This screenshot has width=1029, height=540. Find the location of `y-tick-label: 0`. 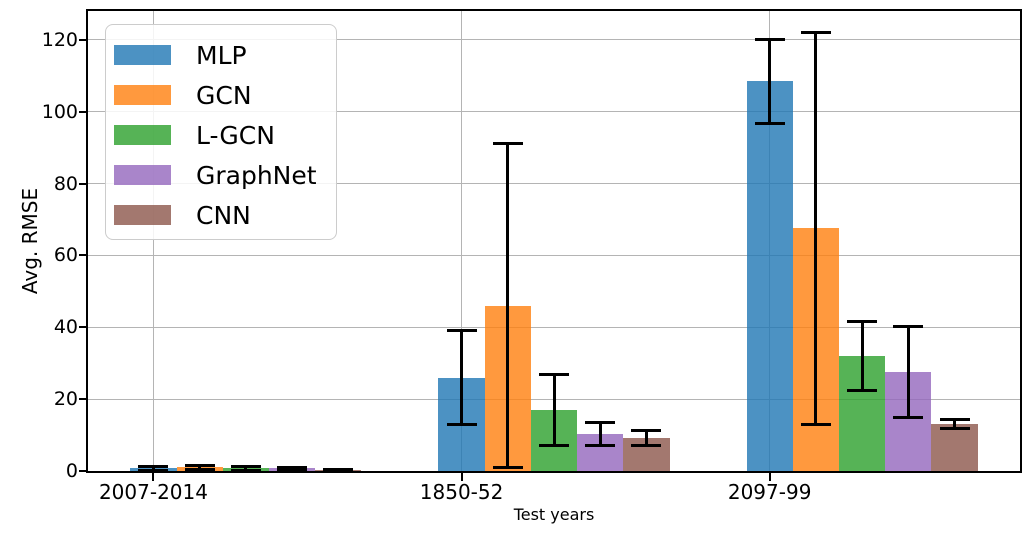

y-tick-label: 0 is located at coordinates (71, 471).